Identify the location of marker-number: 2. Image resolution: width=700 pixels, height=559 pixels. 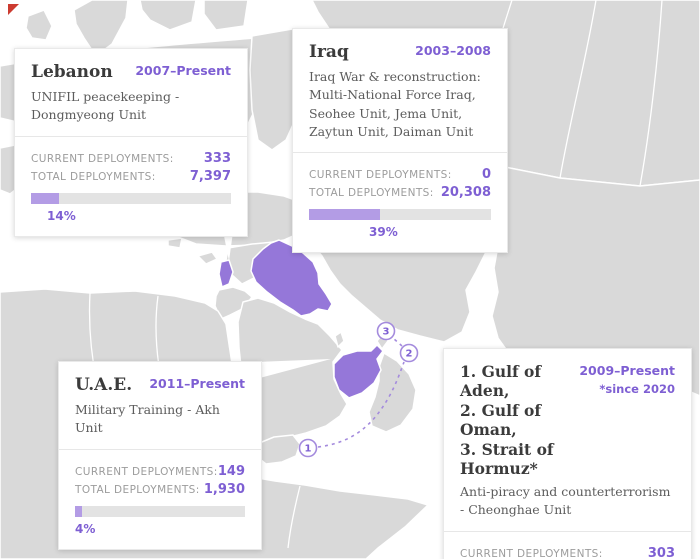
(409, 354).